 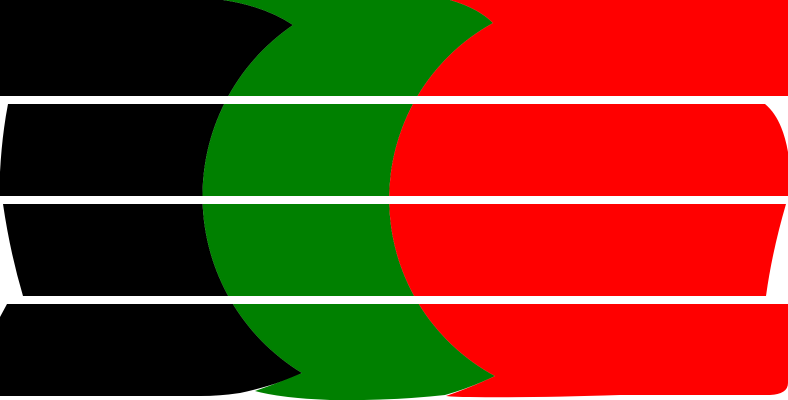 What do you see at coordinates (394, 300) in the screenshot?
I see `white-stripe-bottom` at bounding box center [394, 300].